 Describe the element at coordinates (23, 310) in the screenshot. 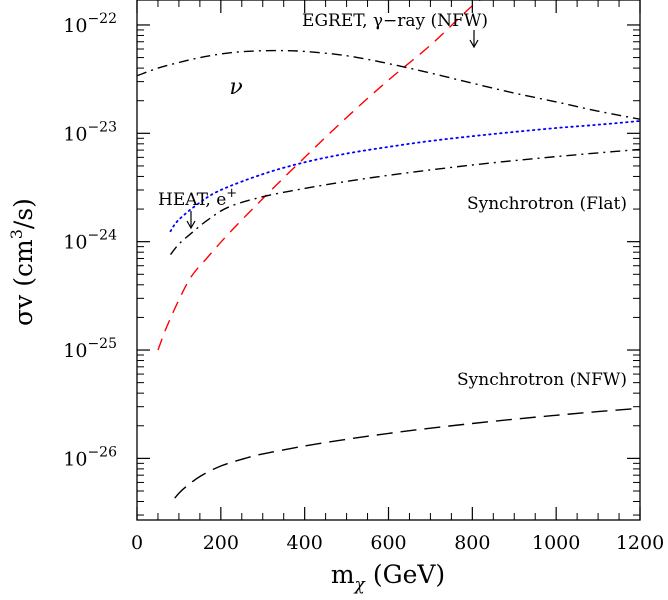

I see `y-axis-label-sigma: σv` at that location.